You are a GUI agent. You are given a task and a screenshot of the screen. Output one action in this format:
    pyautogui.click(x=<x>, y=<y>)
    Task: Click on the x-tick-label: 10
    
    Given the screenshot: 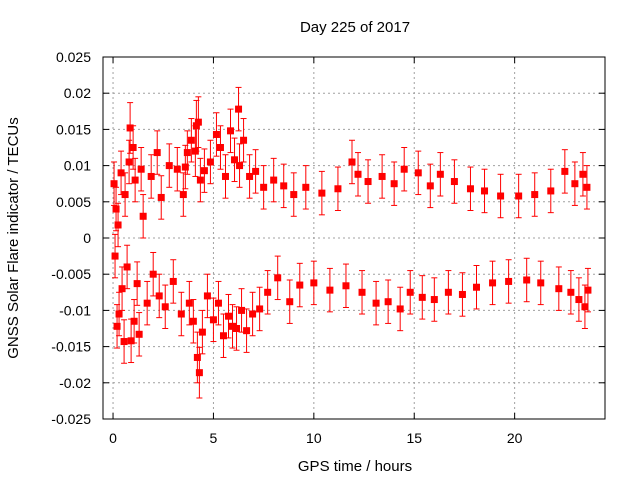 What is the action you would take?
    pyautogui.click(x=314, y=438)
    